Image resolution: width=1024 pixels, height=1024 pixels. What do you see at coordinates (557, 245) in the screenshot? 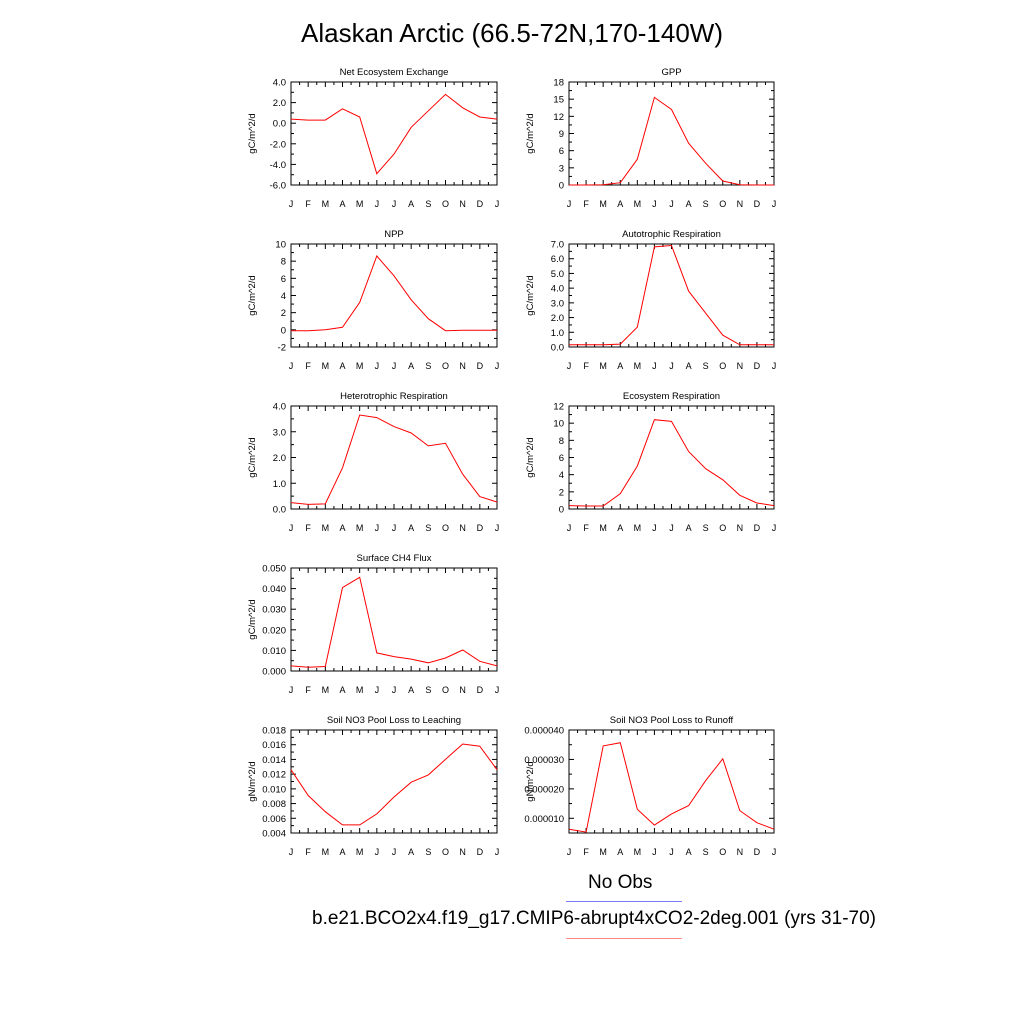
I see `y-tick-label: 7.0` at bounding box center [557, 245].